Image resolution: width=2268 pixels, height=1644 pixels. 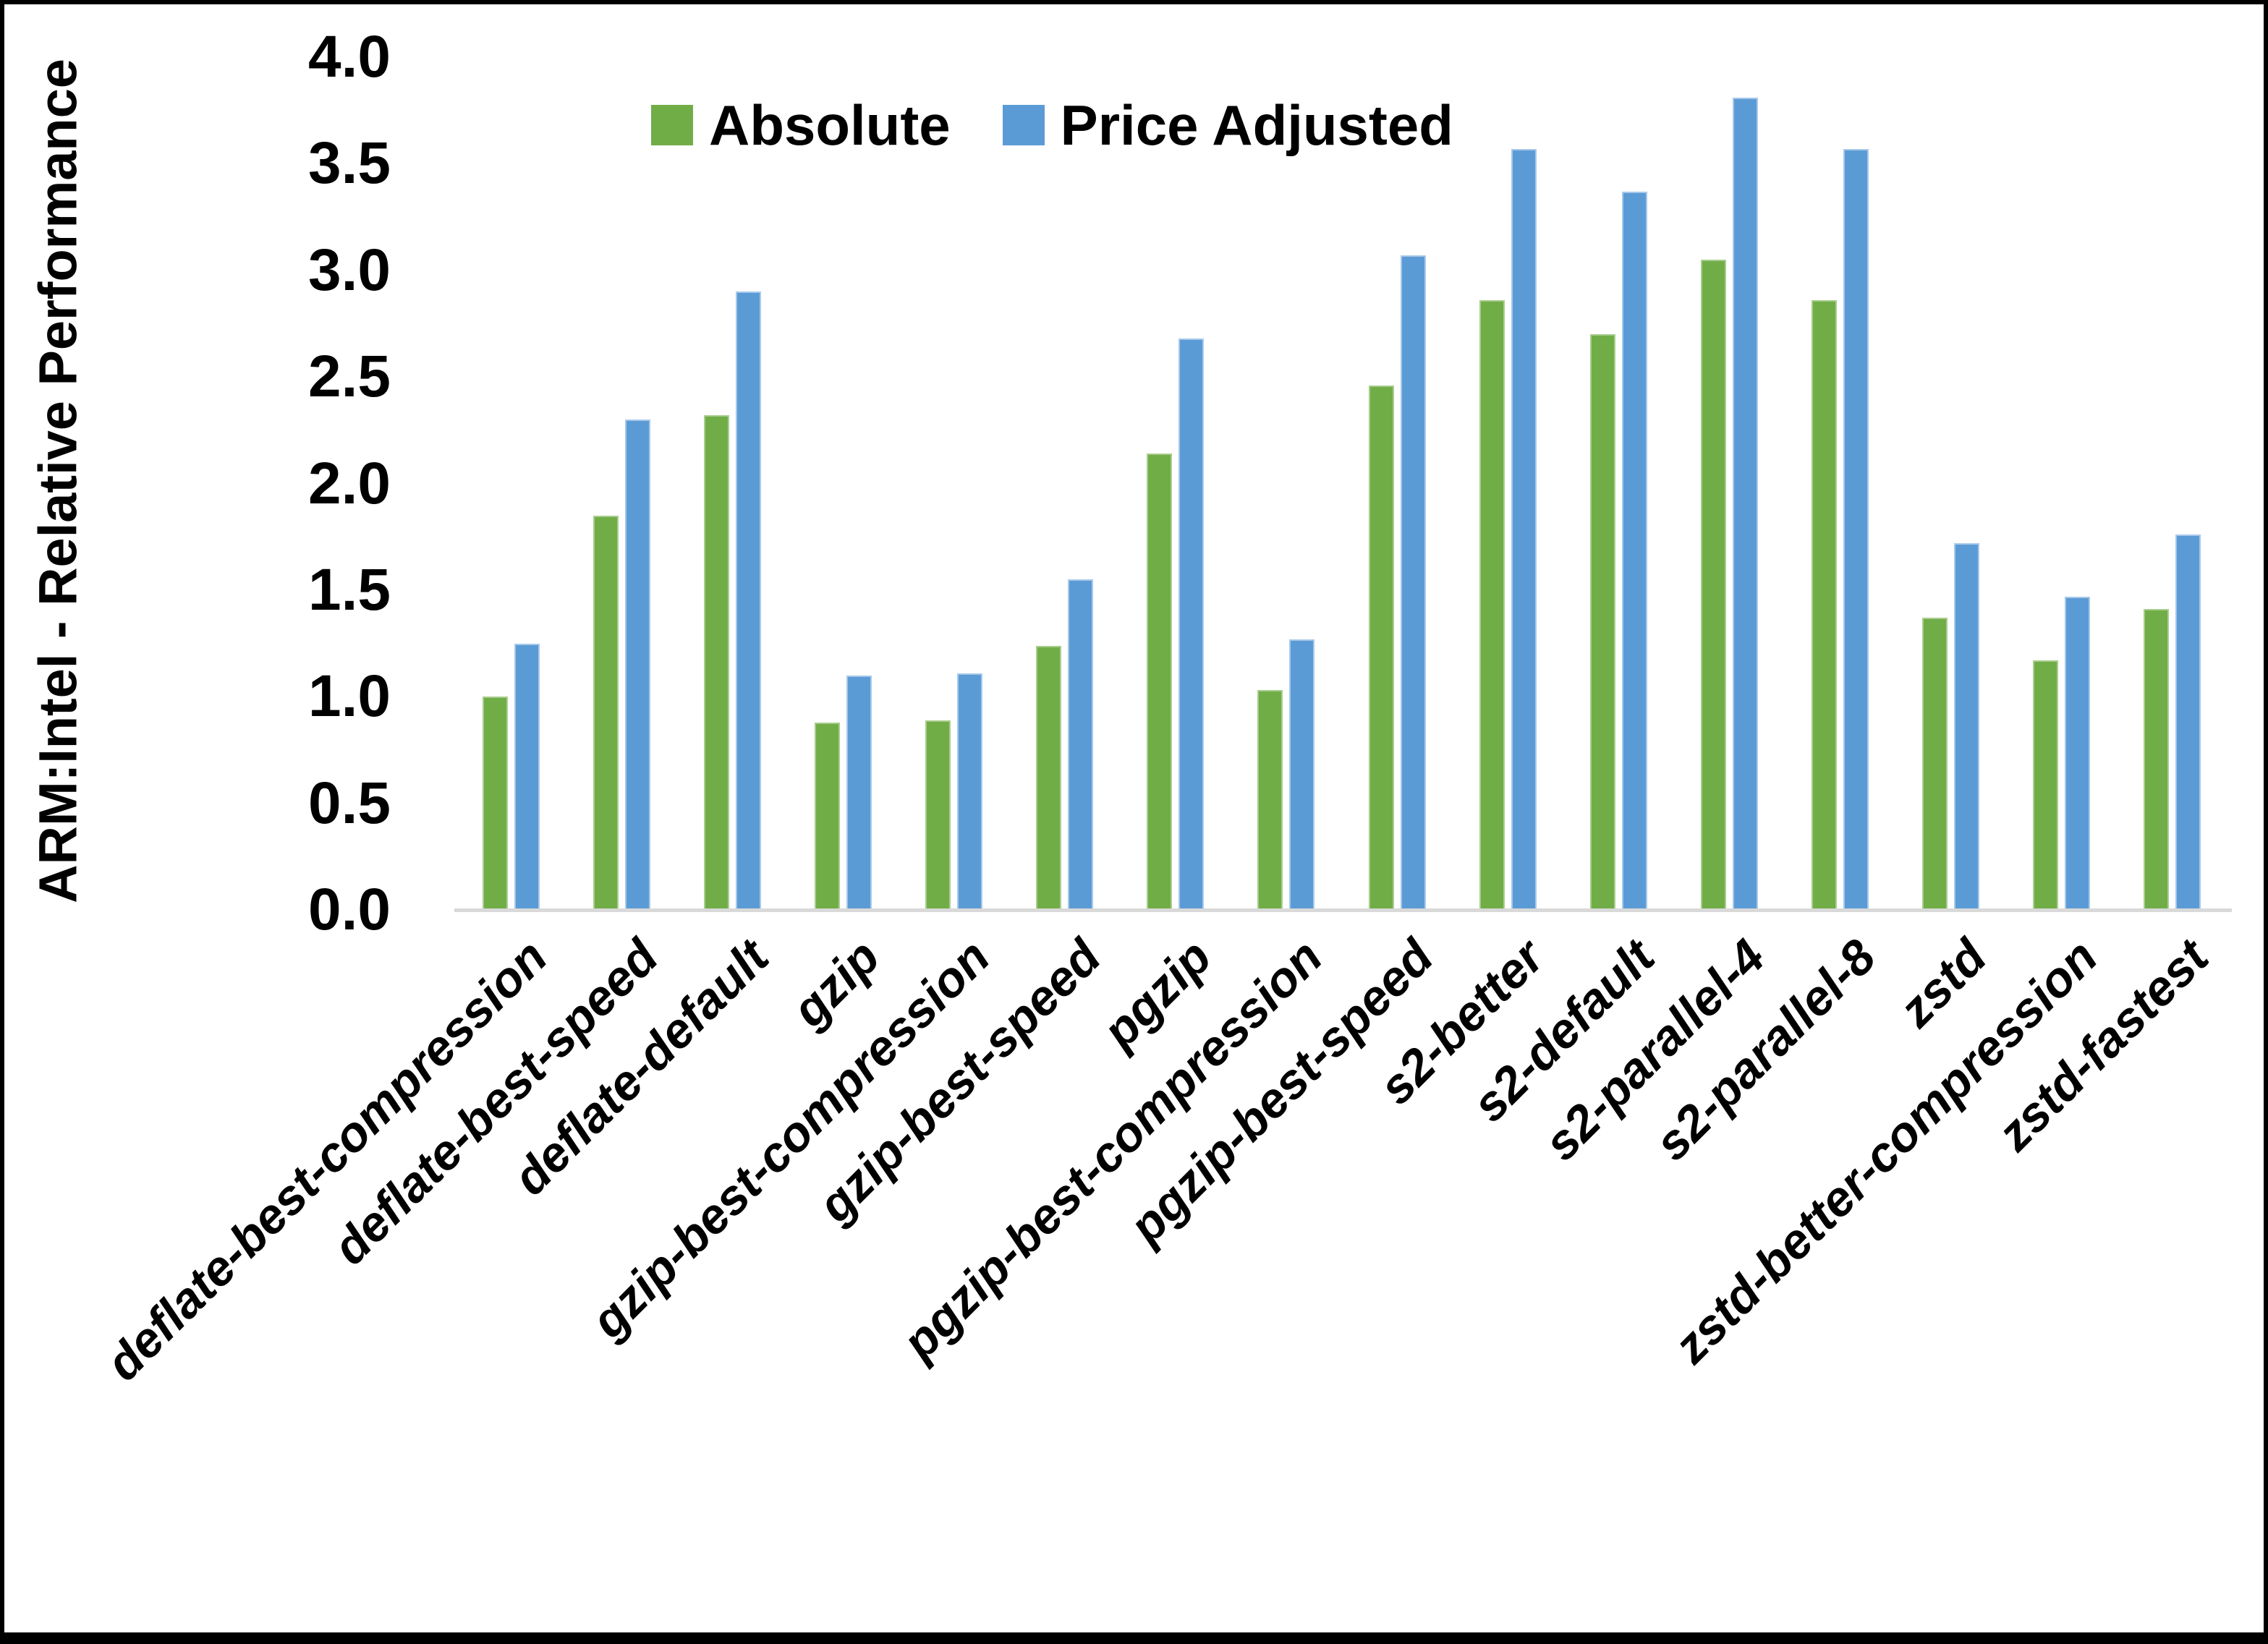 I want to click on legend-item-price-adjusted: Price Adjusted, so click(x=1227, y=125).